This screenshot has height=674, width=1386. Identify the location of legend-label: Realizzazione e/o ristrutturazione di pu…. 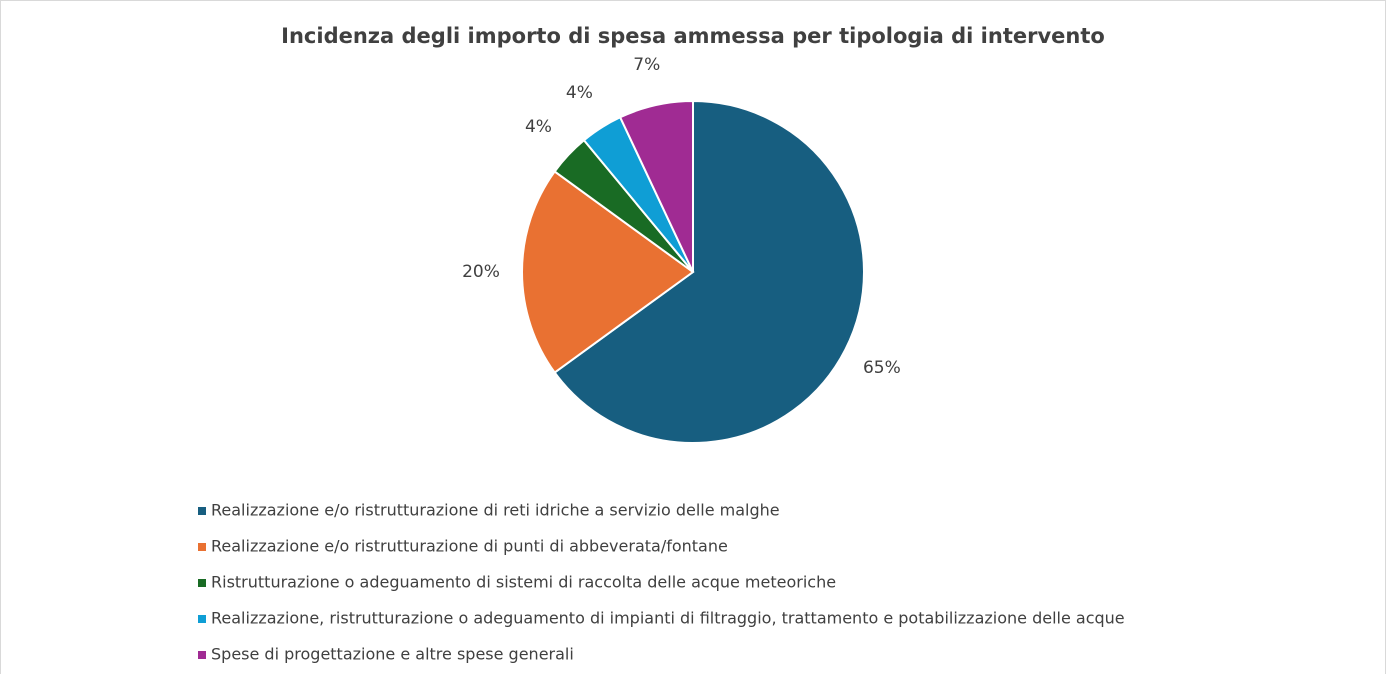
(469, 546).